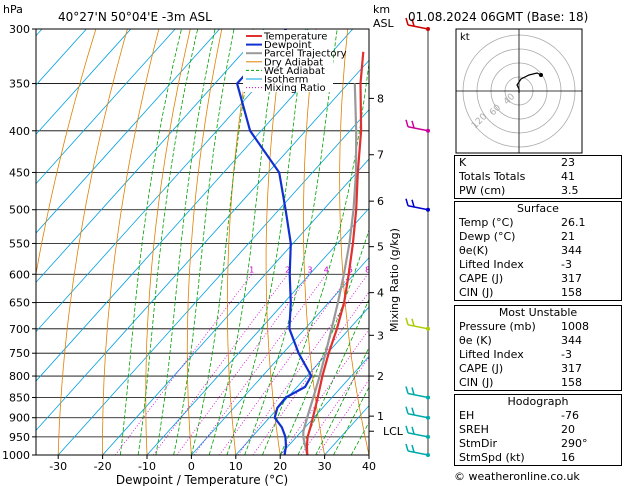  I want to click on table-row-value: 1008, so click(575, 326).